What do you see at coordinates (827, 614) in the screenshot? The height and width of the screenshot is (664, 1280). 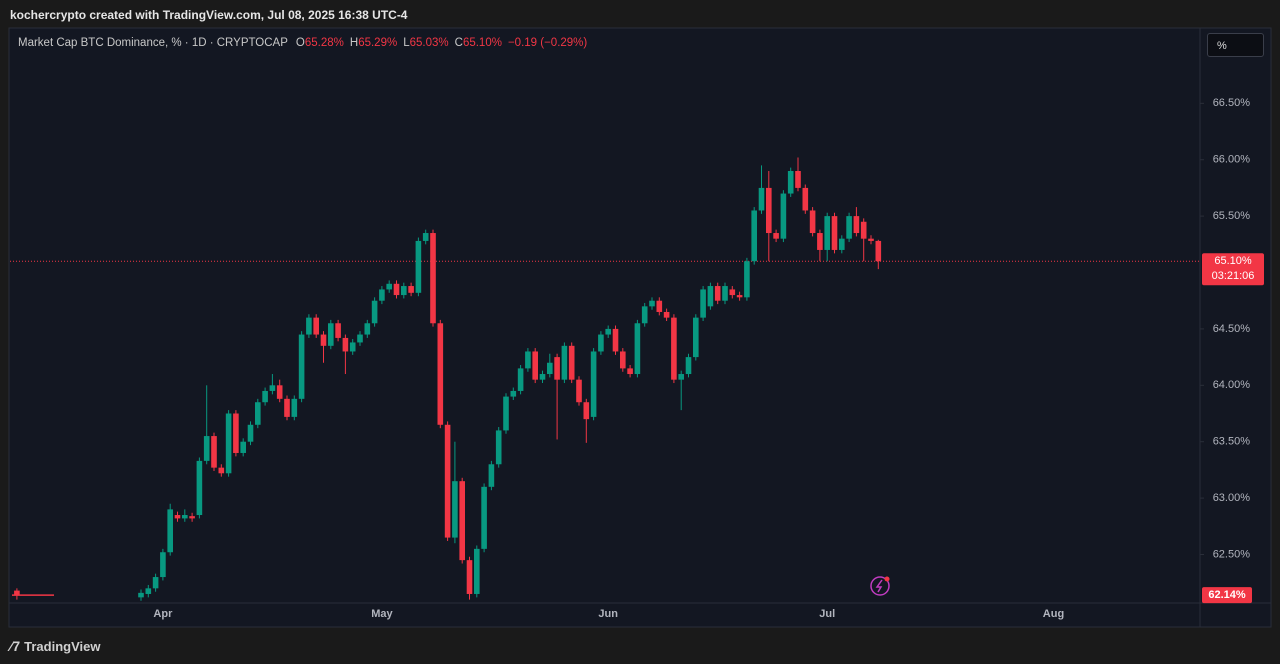 I see `x-tick-label: Jul` at bounding box center [827, 614].